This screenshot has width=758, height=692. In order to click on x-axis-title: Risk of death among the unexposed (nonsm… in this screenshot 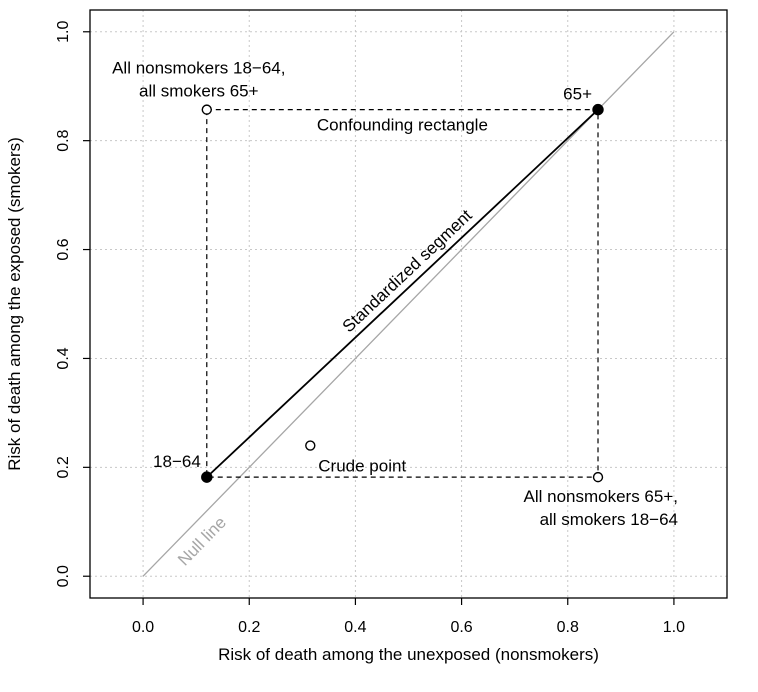, I will do `click(408, 654)`.